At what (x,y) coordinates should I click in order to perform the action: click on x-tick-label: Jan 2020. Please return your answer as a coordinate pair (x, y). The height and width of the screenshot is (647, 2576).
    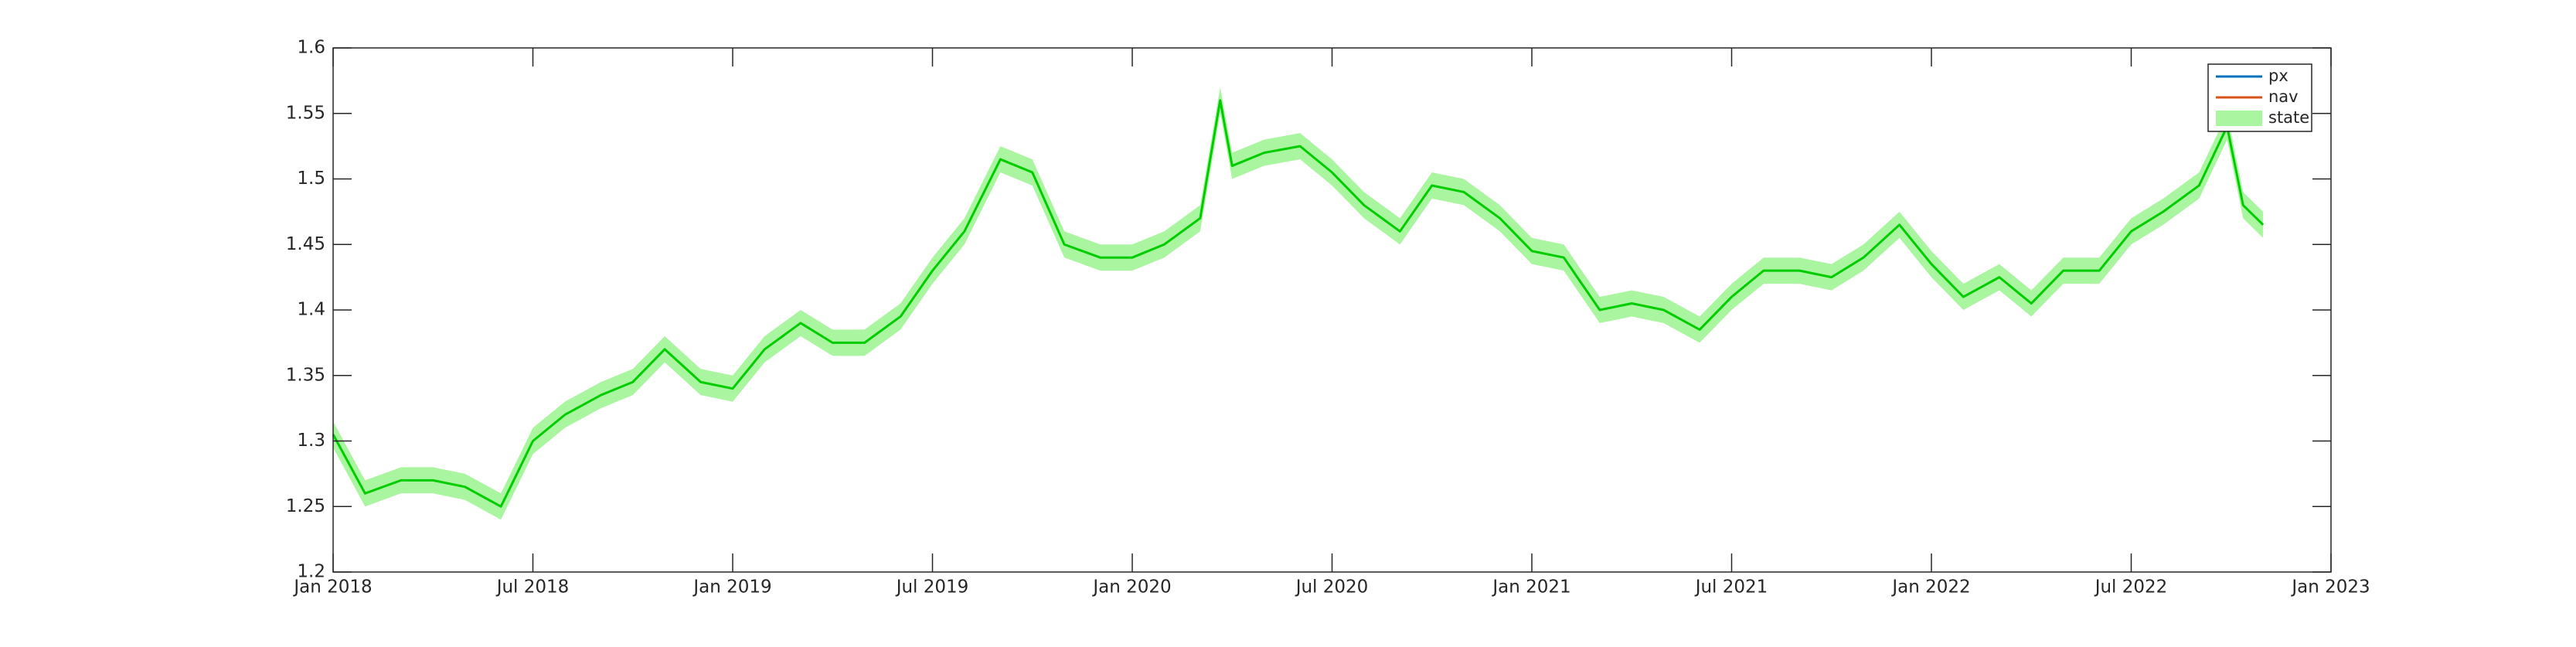
    Looking at the image, I should click on (1131, 588).